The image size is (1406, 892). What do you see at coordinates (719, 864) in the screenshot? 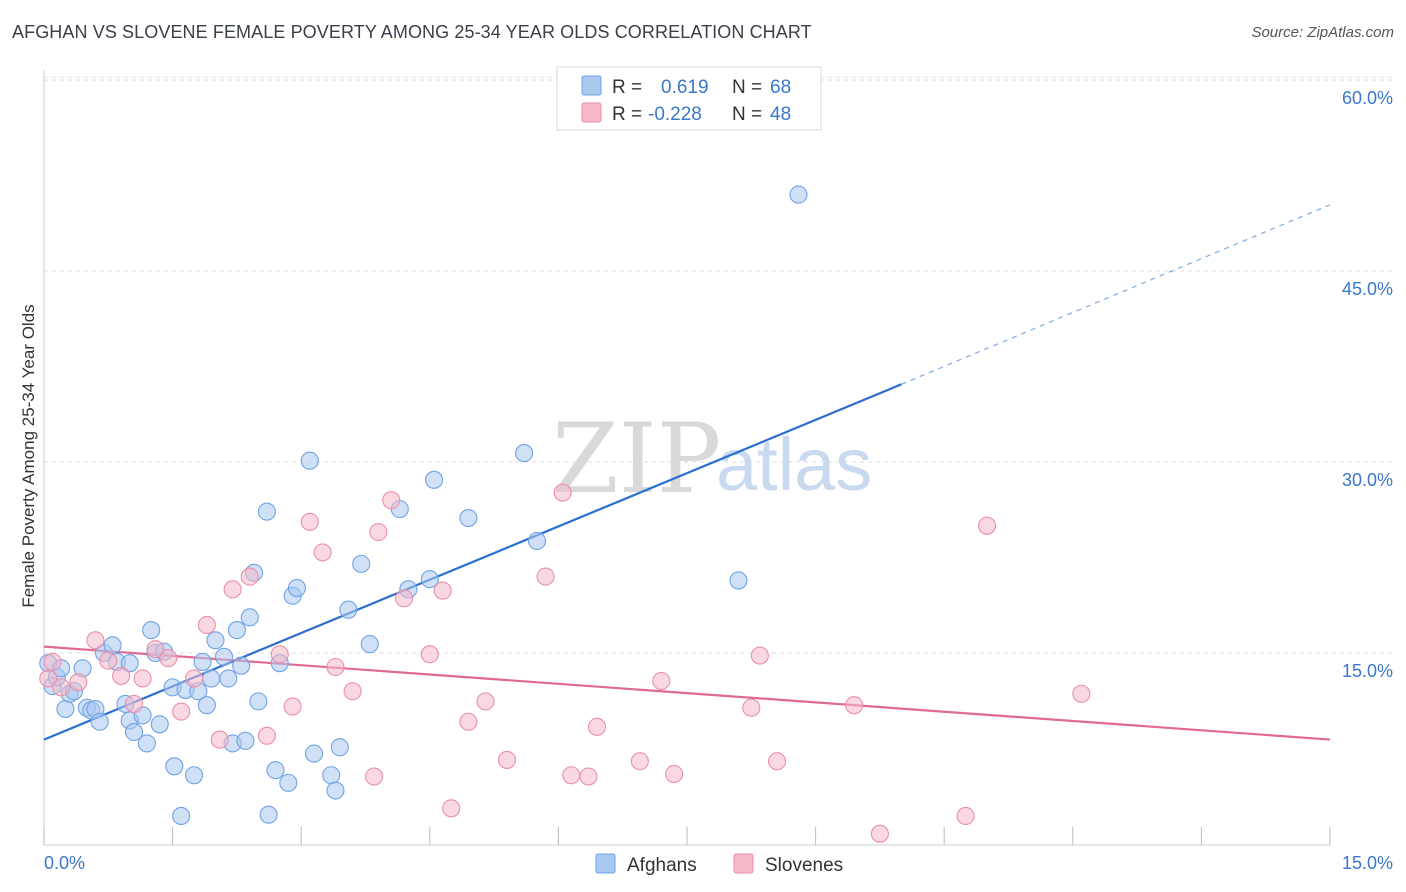
I see `series-legend: Afghans Slovenes` at bounding box center [719, 864].